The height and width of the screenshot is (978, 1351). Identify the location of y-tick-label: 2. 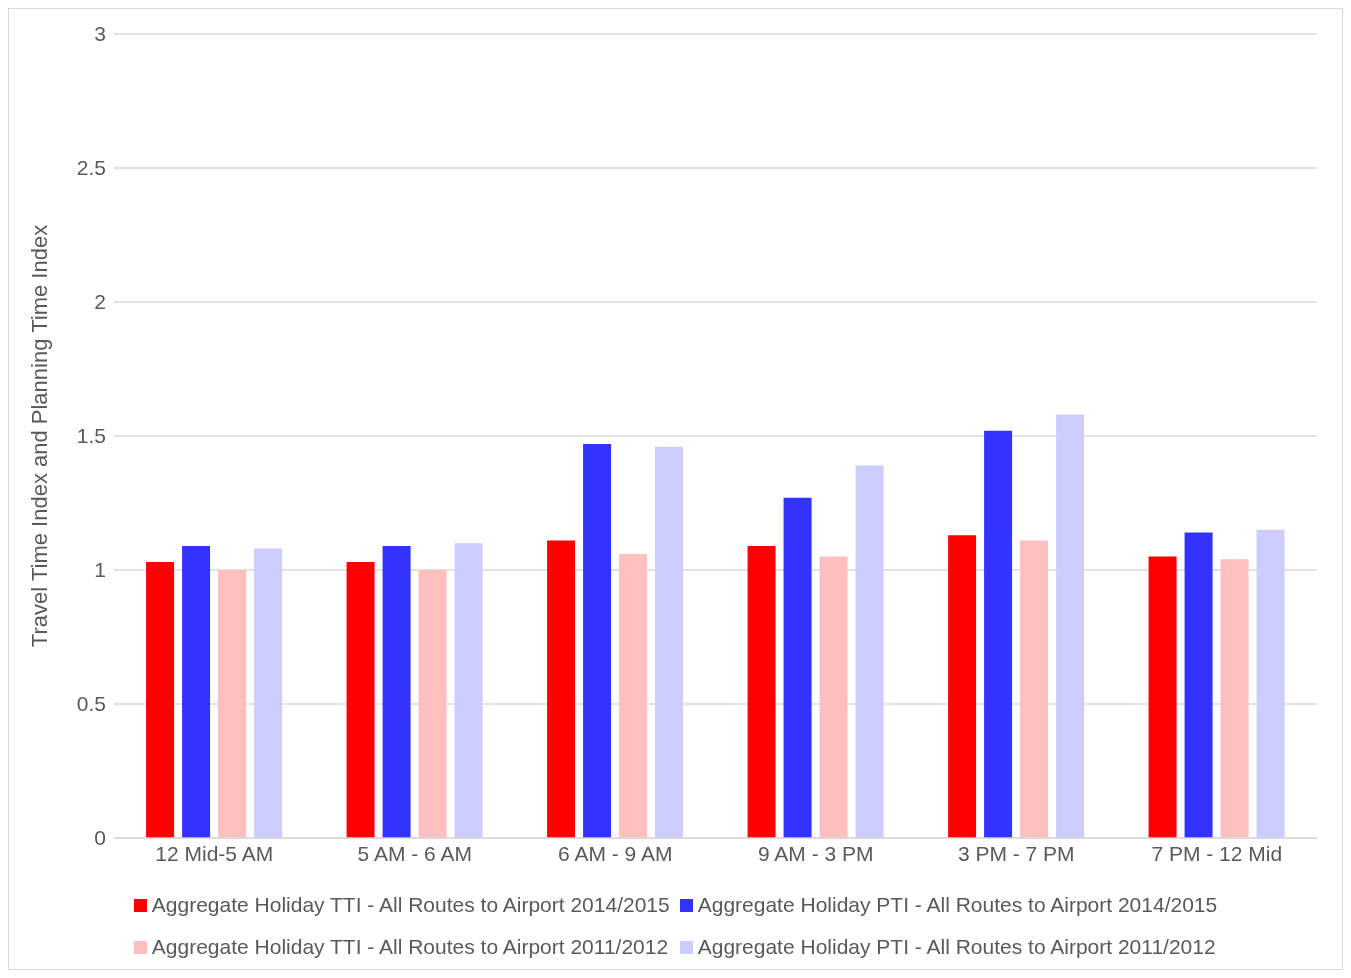
(100, 302).